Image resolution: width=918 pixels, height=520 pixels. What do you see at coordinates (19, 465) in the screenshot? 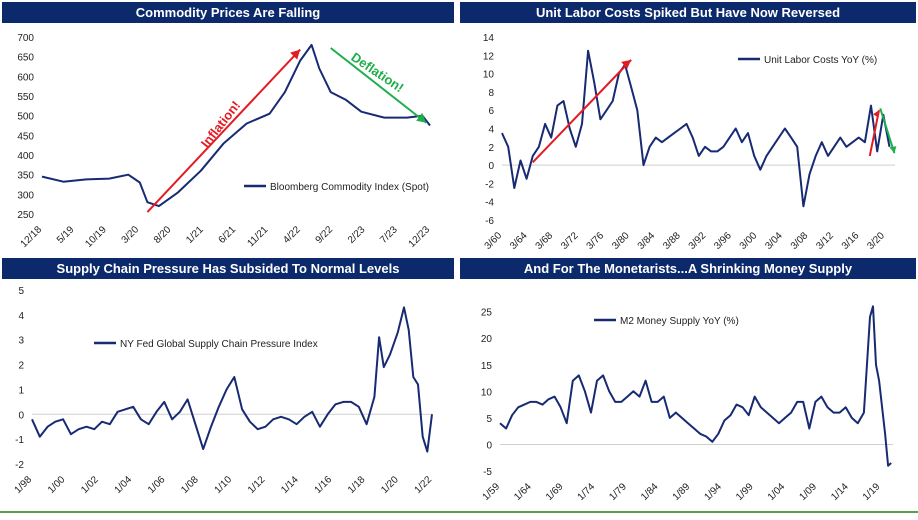
I see `y-tick-label: -2` at bounding box center [19, 465].